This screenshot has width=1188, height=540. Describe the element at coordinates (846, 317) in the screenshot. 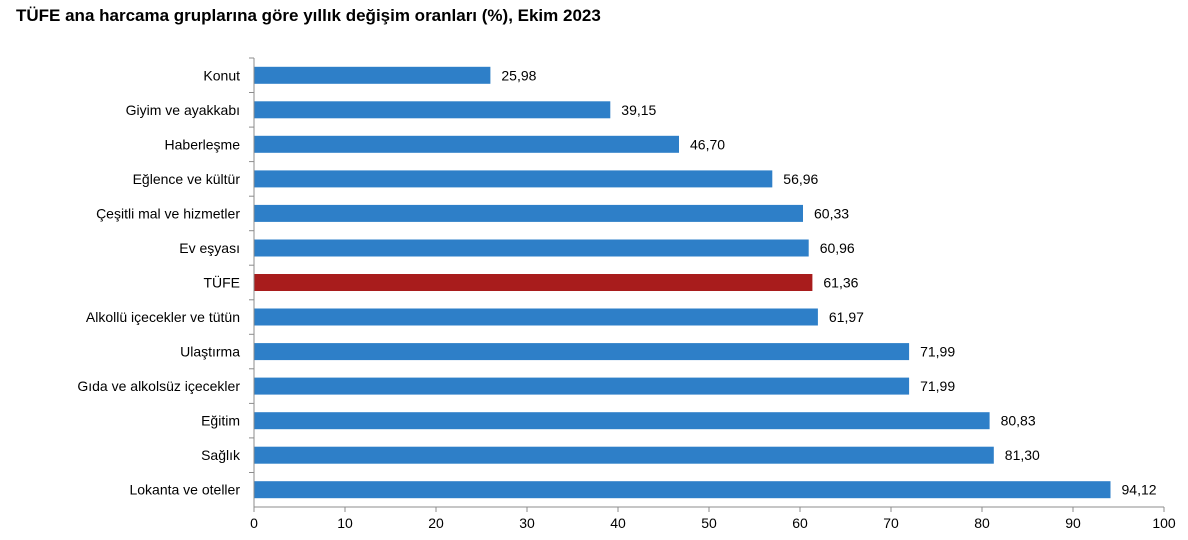

I see `value-label: 61,97` at that location.